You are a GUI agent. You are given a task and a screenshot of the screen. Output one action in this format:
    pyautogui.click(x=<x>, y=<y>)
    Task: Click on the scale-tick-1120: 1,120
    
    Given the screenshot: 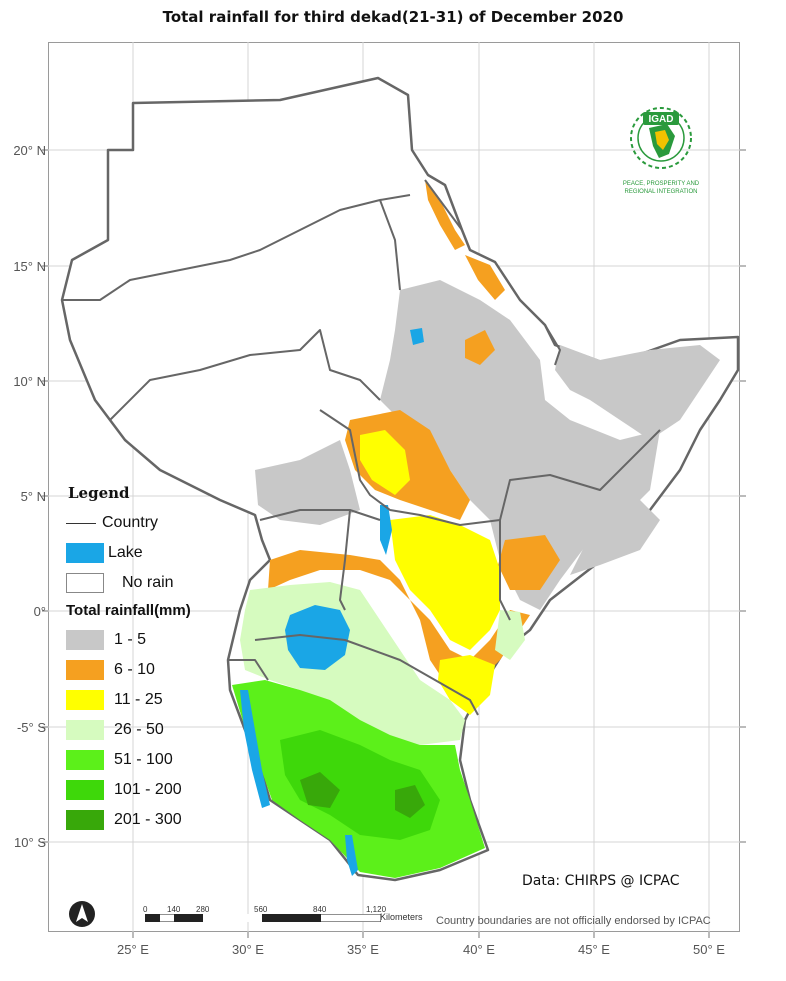 What is the action you would take?
    pyautogui.click(x=376, y=909)
    